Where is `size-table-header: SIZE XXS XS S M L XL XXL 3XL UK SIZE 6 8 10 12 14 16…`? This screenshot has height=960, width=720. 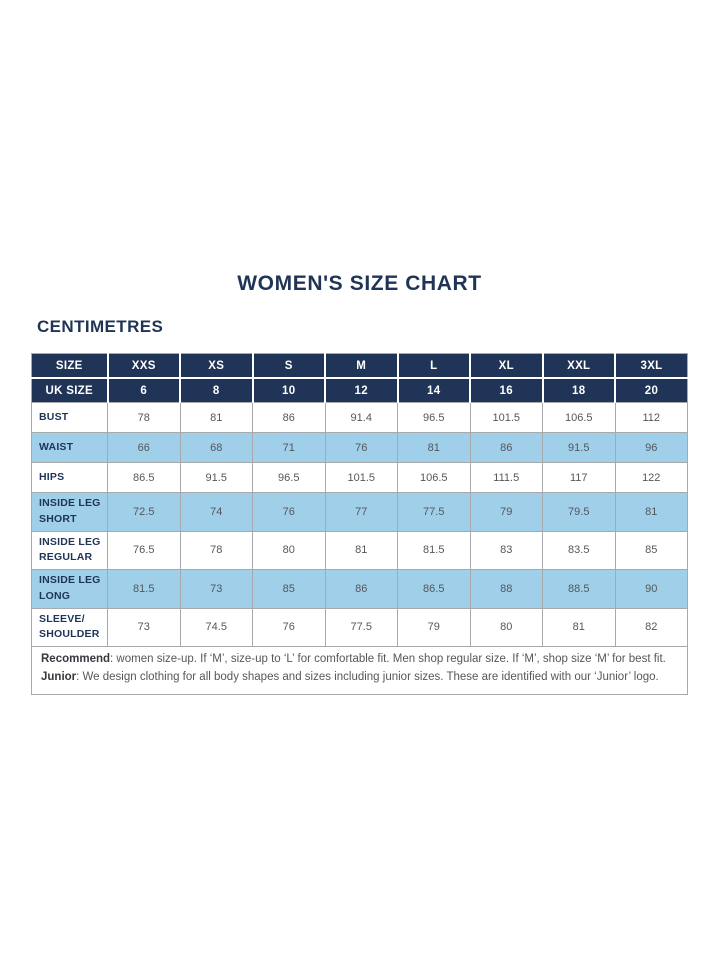 size-table-header: SIZE XXS XS S M L XL XXL 3XL UK SIZE 6 8 10 12 14 16… is located at coordinates (359, 378).